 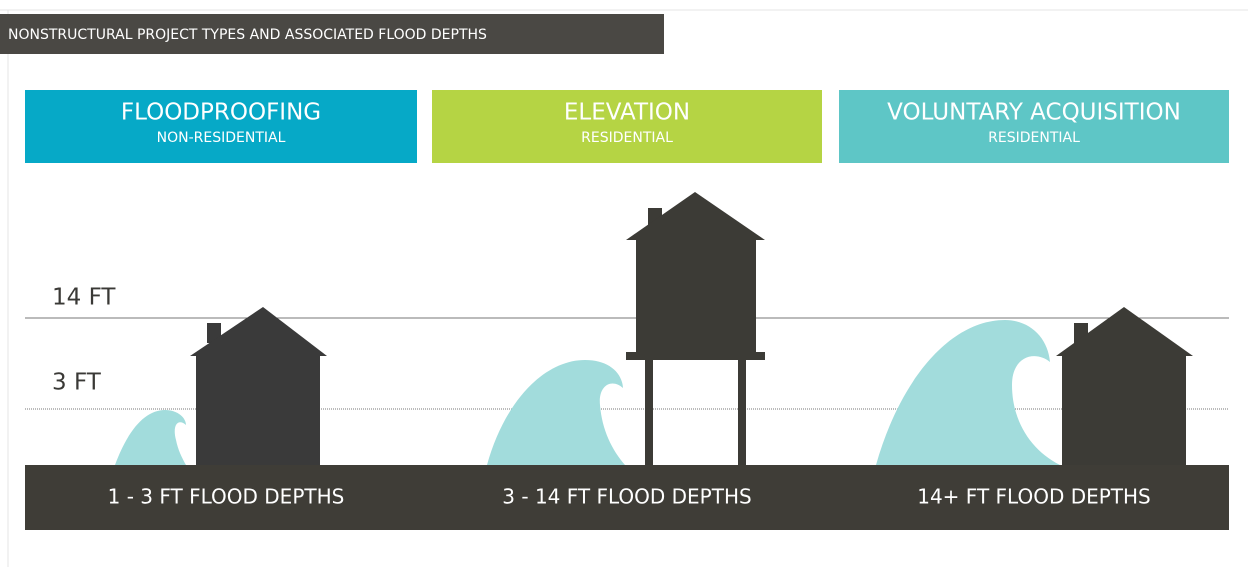 I want to click on depth-label: 14+ FT FLOOD DEPTHS, so click(x=1034, y=497).